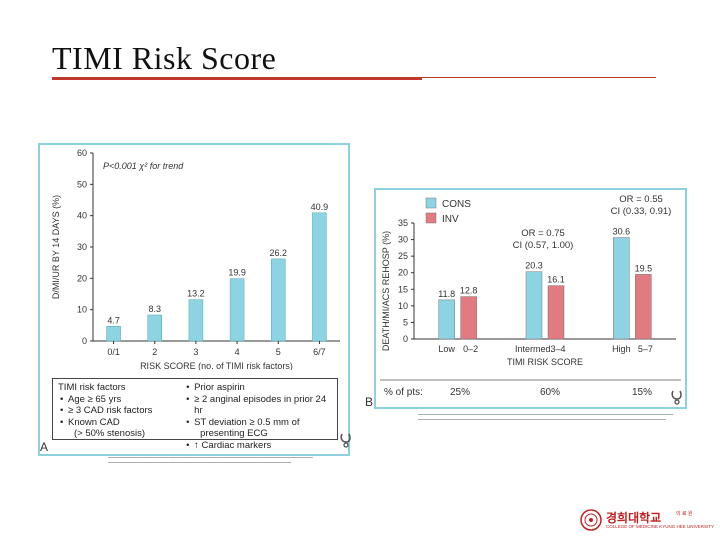  I want to click on page-title: TIMI Risk Score, so click(164, 58).